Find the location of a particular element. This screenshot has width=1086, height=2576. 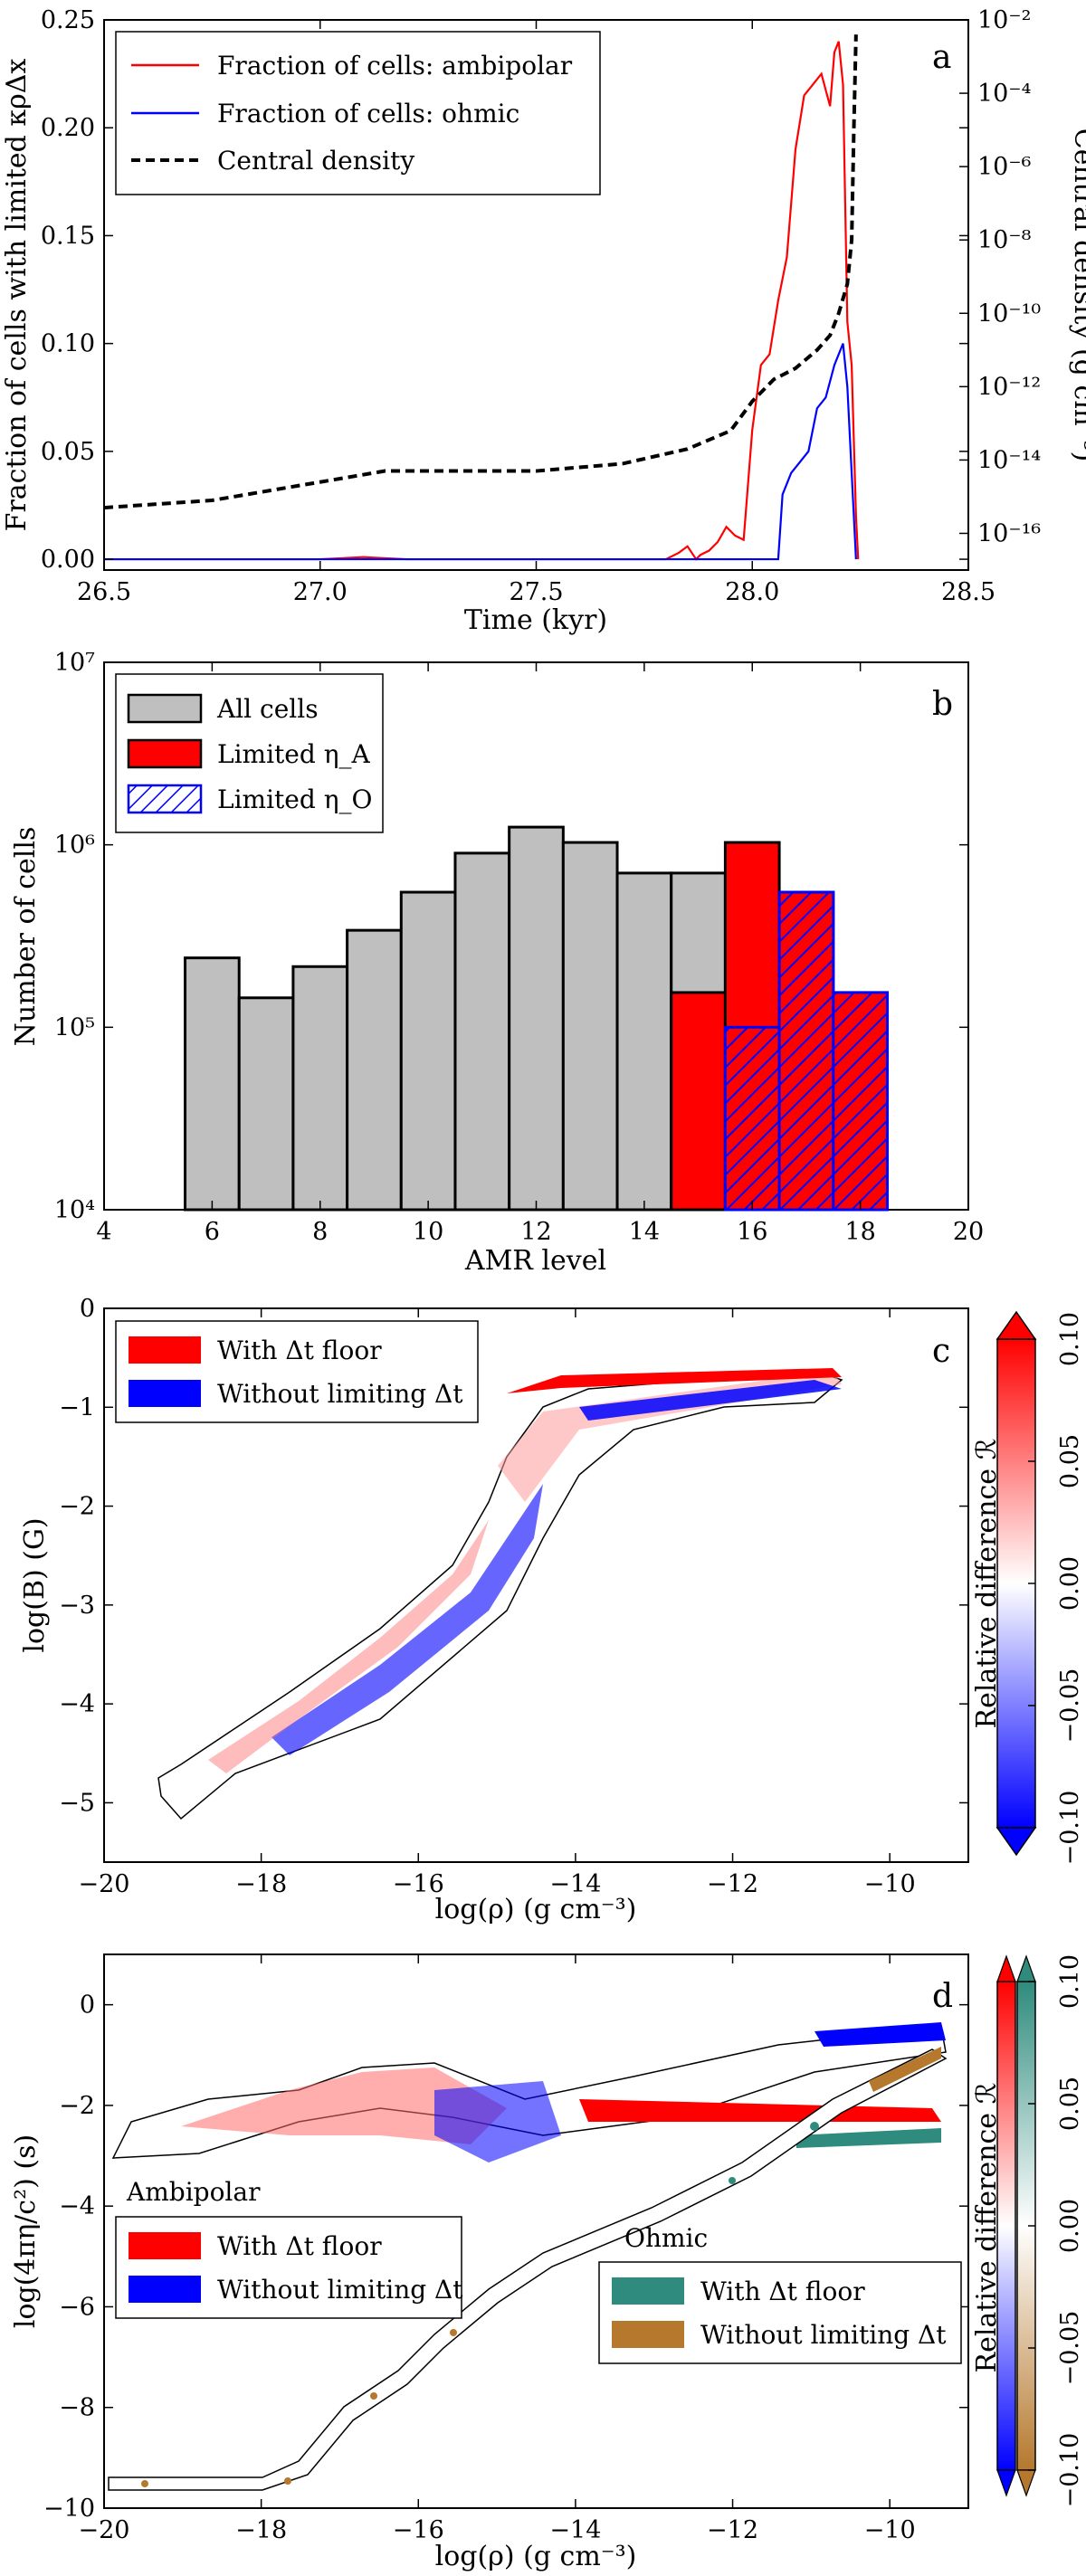

panel-a-ytick-right-label: 10⁻⁶ is located at coordinates (1005, 167).